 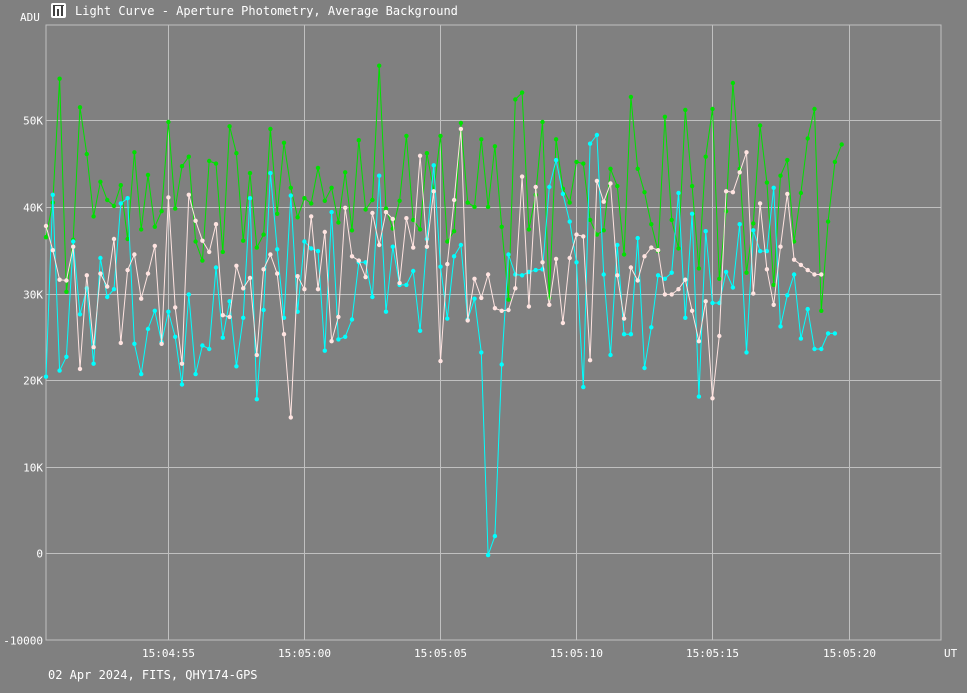 What do you see at coordinates (440, 653) in the screenshot?
I see `x-tick-label: 15:05:05` at bounding box center [440, 653].